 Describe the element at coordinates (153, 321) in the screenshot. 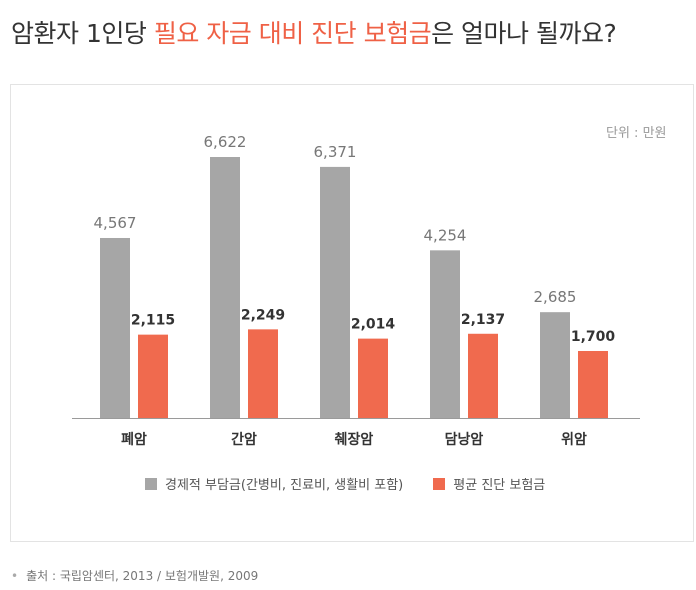

I see `data-label-insurance-0: 2,115` at that location.